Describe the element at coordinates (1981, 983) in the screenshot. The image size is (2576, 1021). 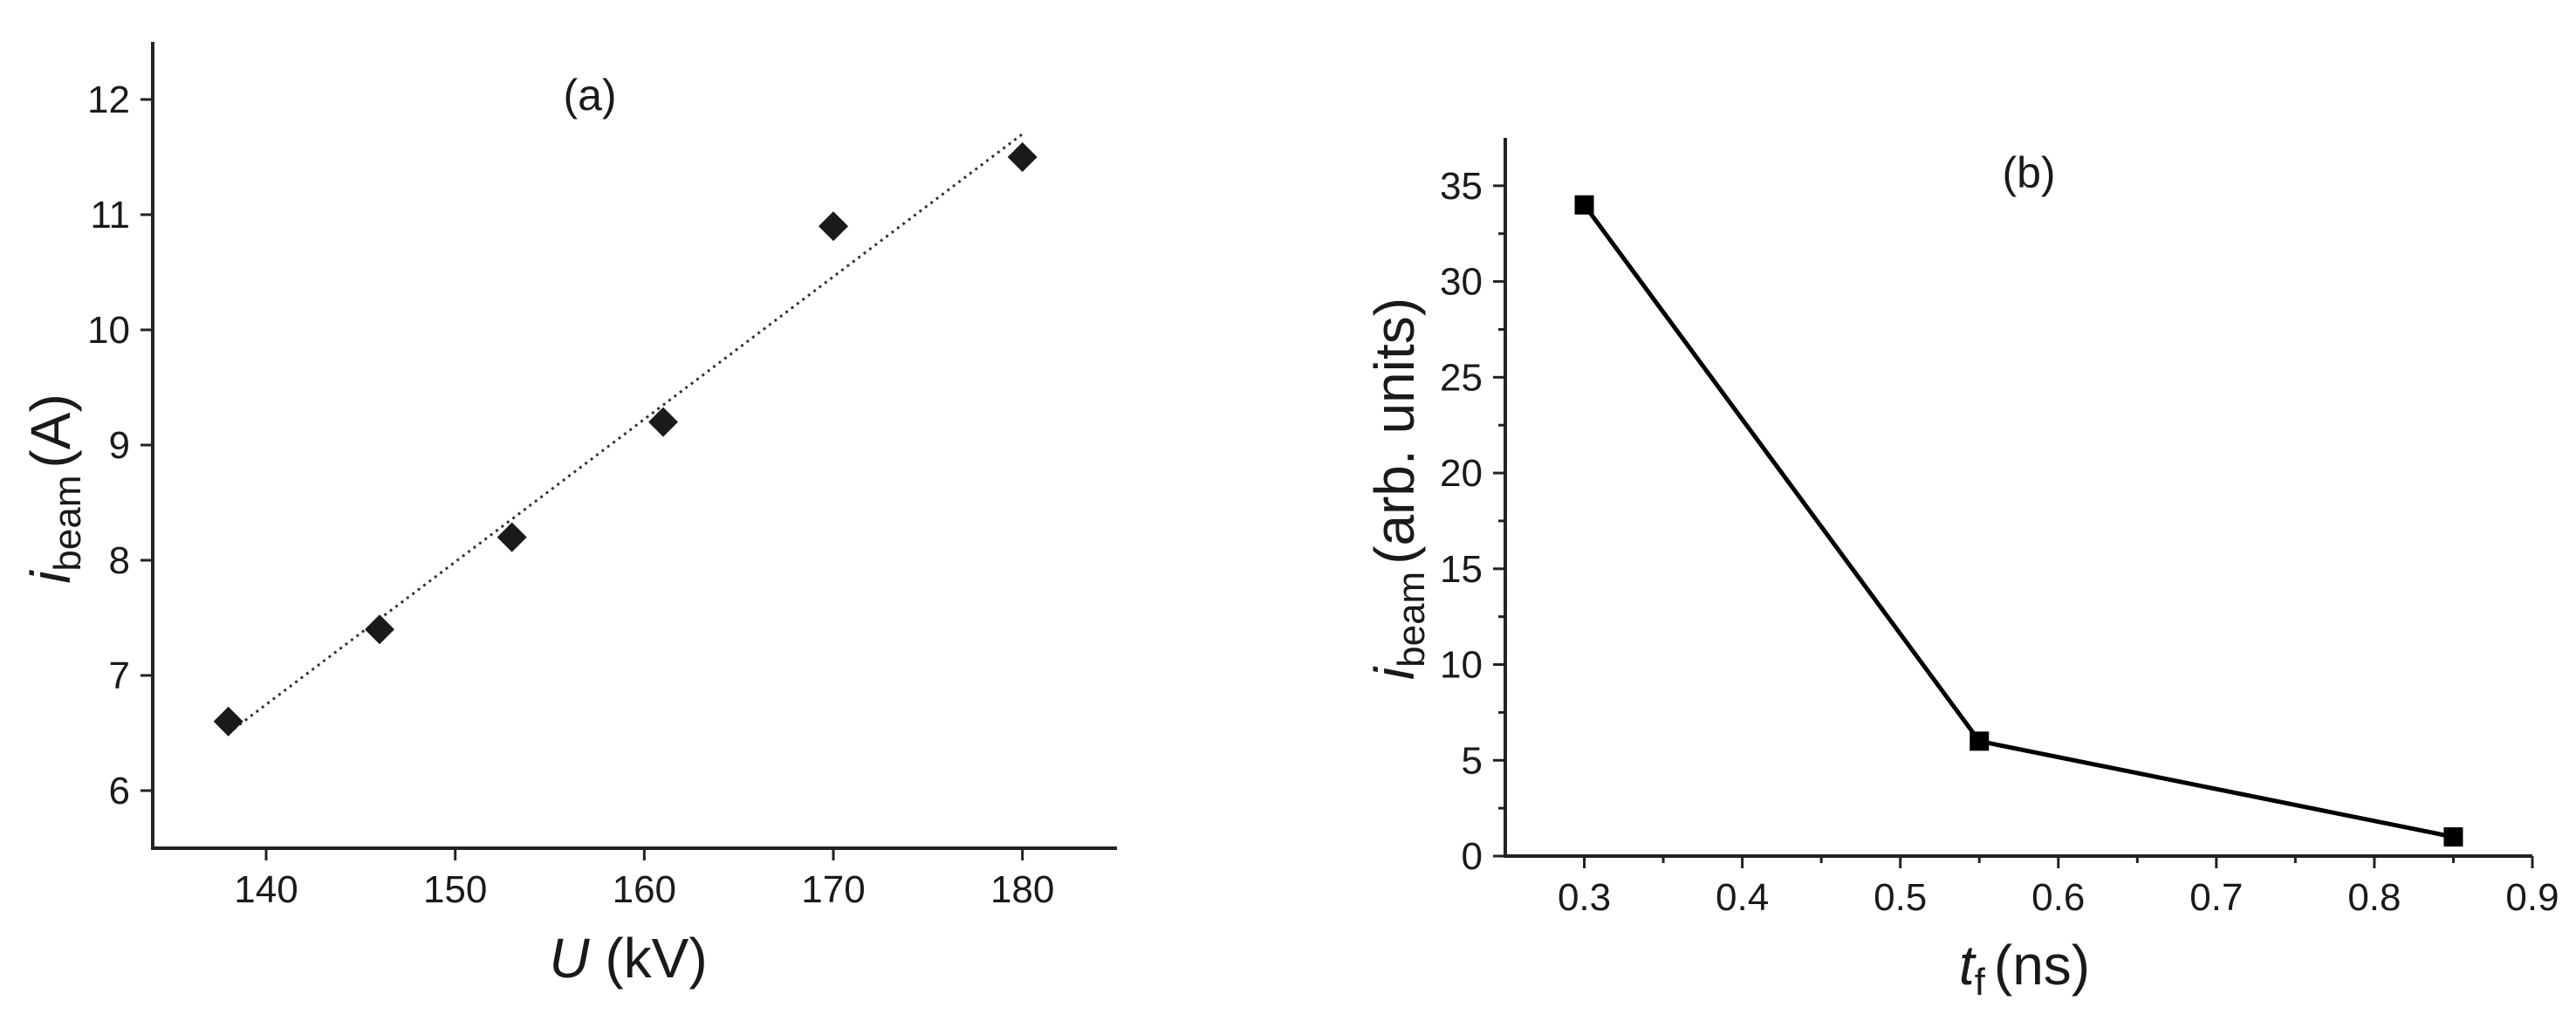
I see `x-axis-subscript: f` at that location.